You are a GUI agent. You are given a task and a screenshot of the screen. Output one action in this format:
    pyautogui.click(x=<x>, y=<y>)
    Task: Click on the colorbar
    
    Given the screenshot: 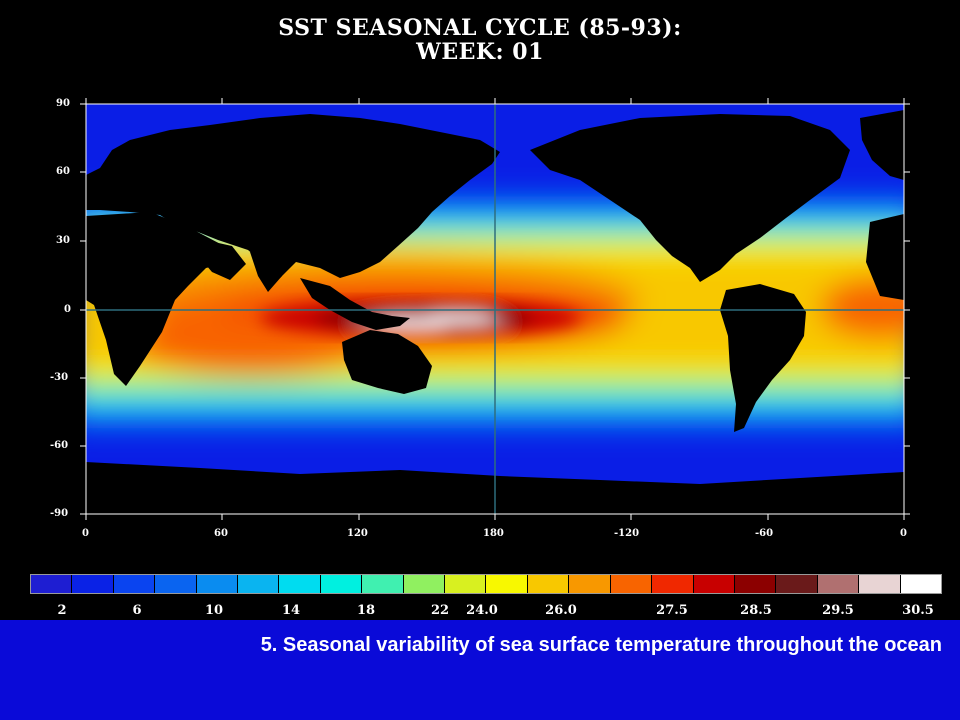 What is the action you would take?
    pyautogui.click(x=486, y=584)
    